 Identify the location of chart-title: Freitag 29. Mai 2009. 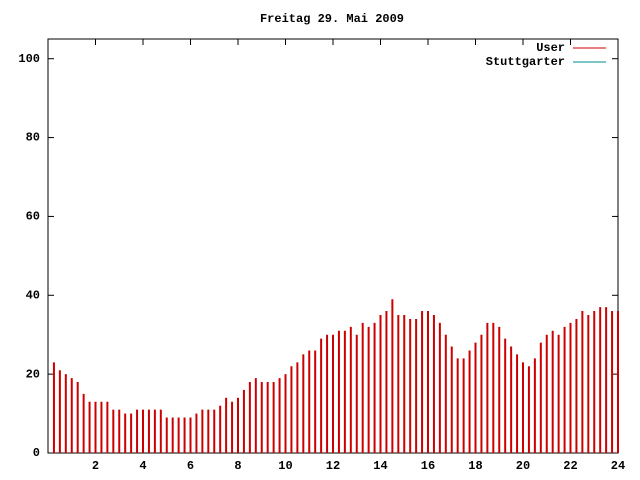
(332, 19).